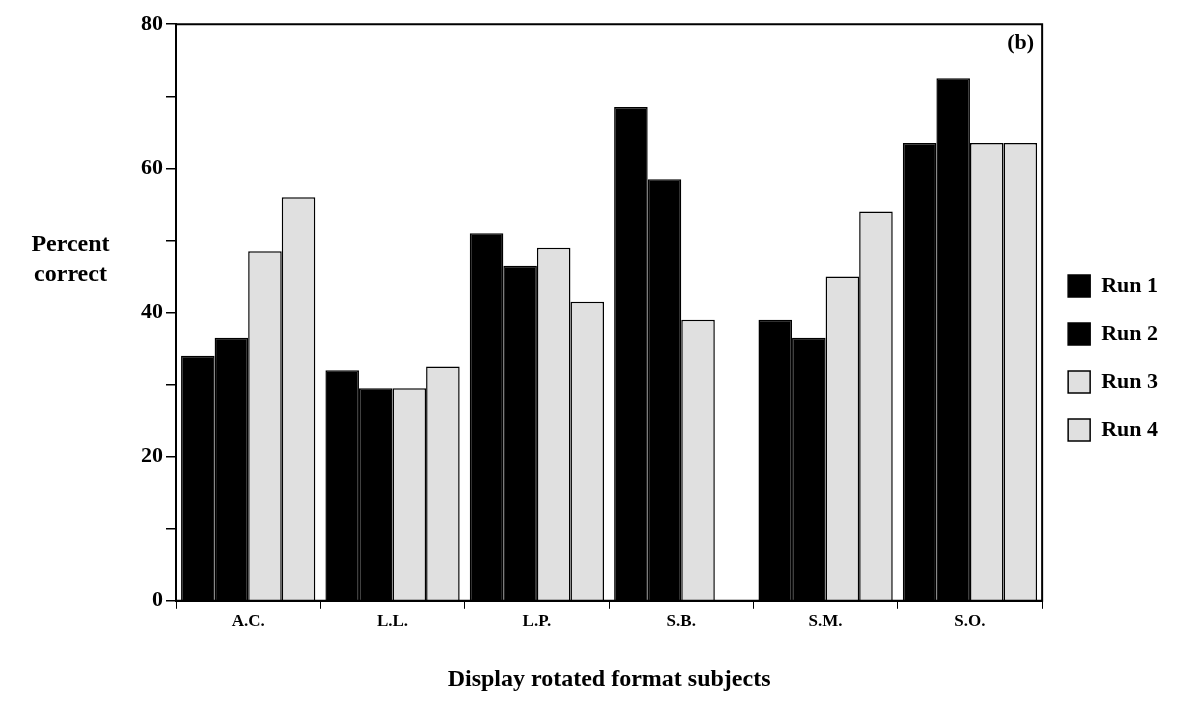  What do you see at coordinates (1129, 332) in the screenshot?
I see `legend-label: Run 2` at bounding box center [1129, 332].